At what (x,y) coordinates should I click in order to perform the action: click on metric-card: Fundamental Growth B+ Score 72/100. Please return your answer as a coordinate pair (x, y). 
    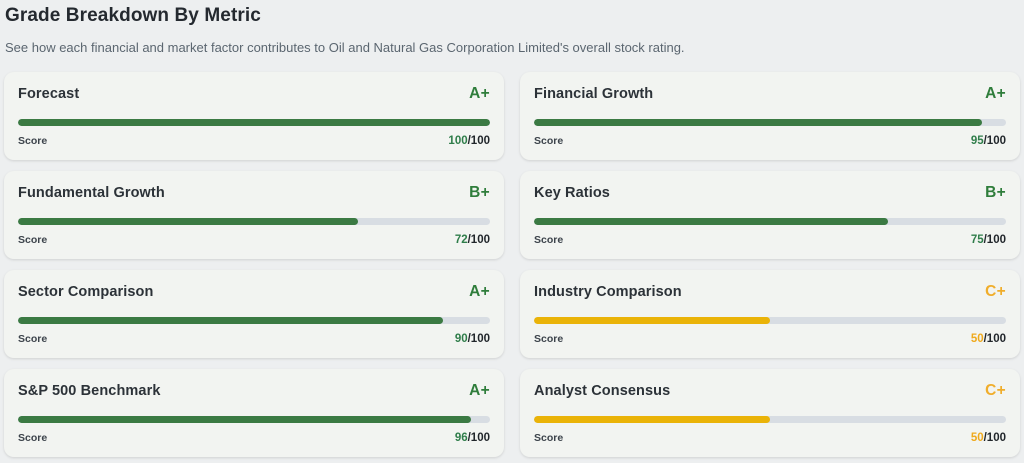
    Looking at the image, I should click on (254, 215).